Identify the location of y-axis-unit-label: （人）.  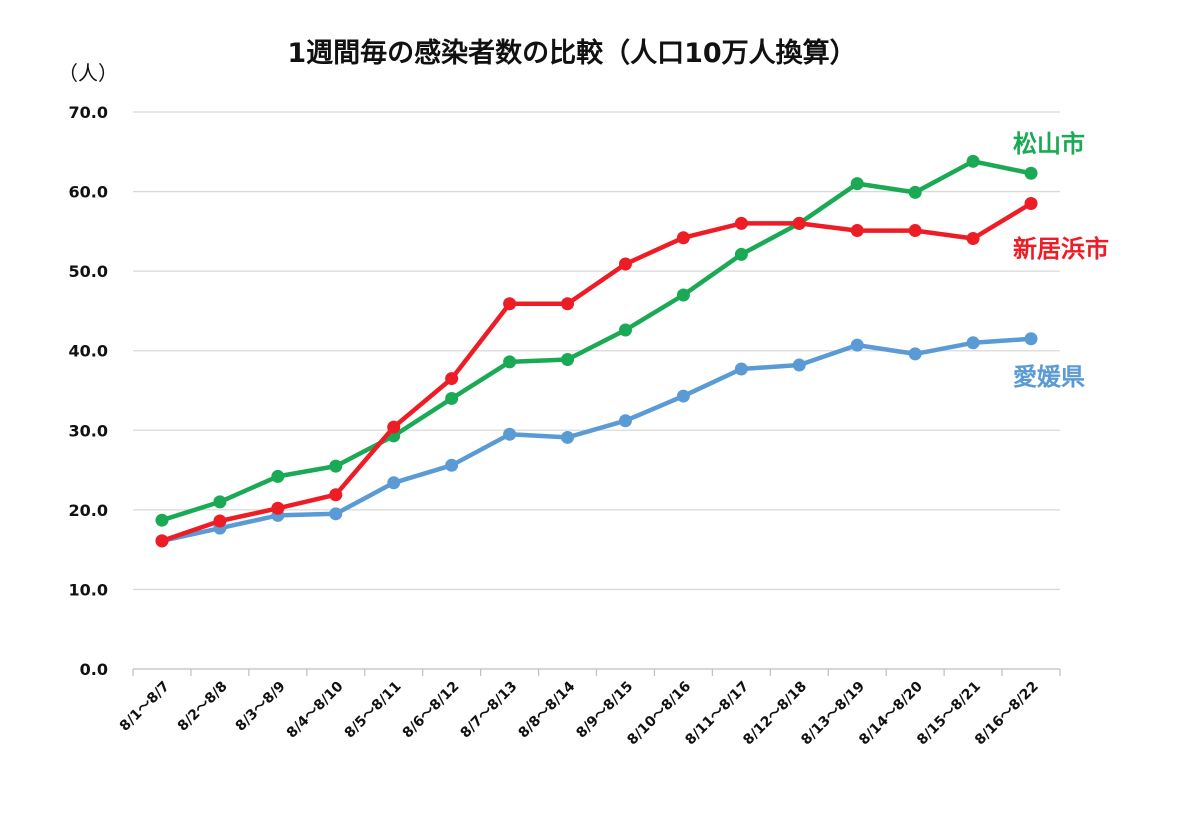
(88, 73).